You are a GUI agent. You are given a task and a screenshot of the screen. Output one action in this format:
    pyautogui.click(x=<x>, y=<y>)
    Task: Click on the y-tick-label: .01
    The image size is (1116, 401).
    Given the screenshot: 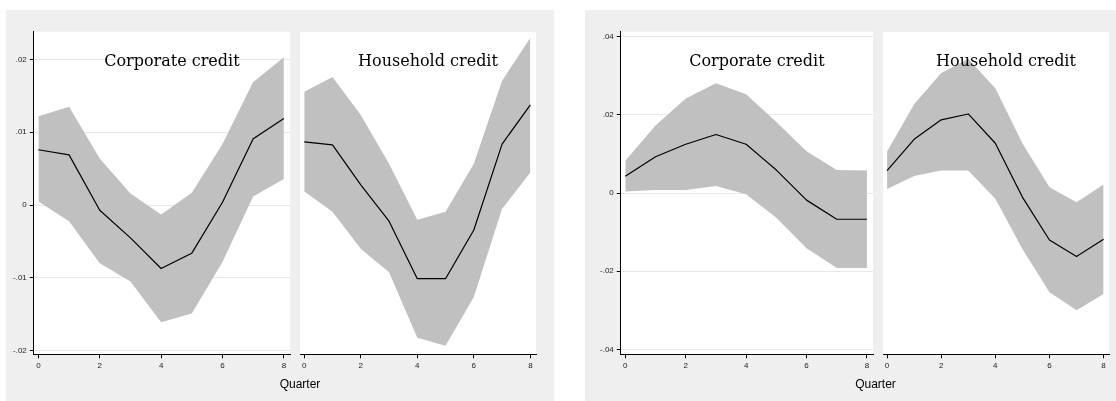 What is the action you would take?
    pyautogui.click(x=21, y=132)
    